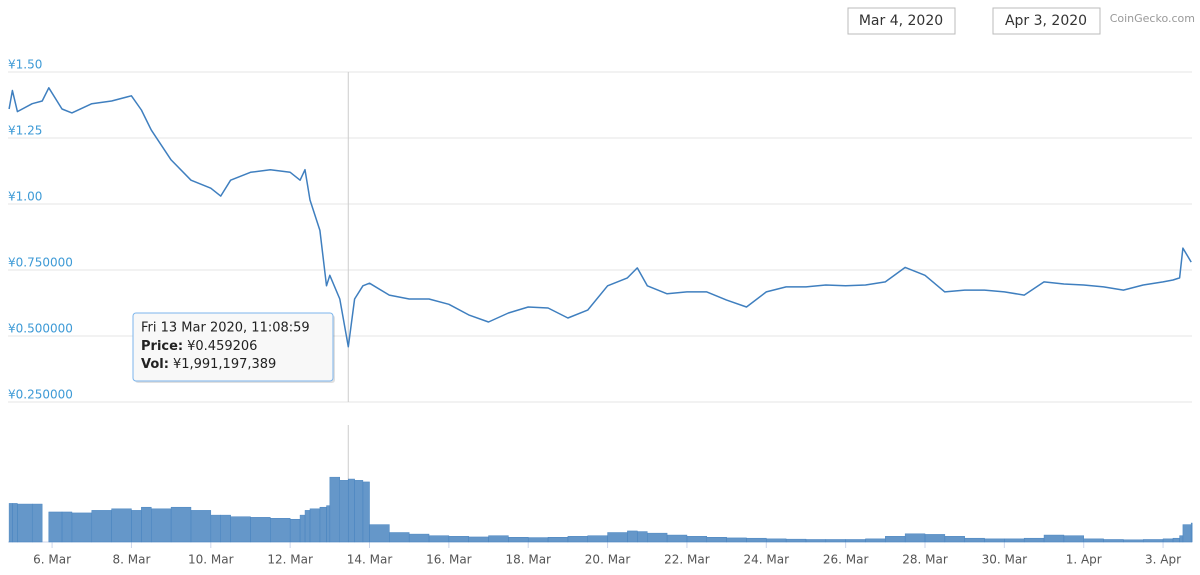 The width and height of the screenshot is (1200, 575). What do you see at coordinates (40, 395) in the screenshot?
I see `y-tick-label: ¥0.250000` at bounding box center [40, 395].